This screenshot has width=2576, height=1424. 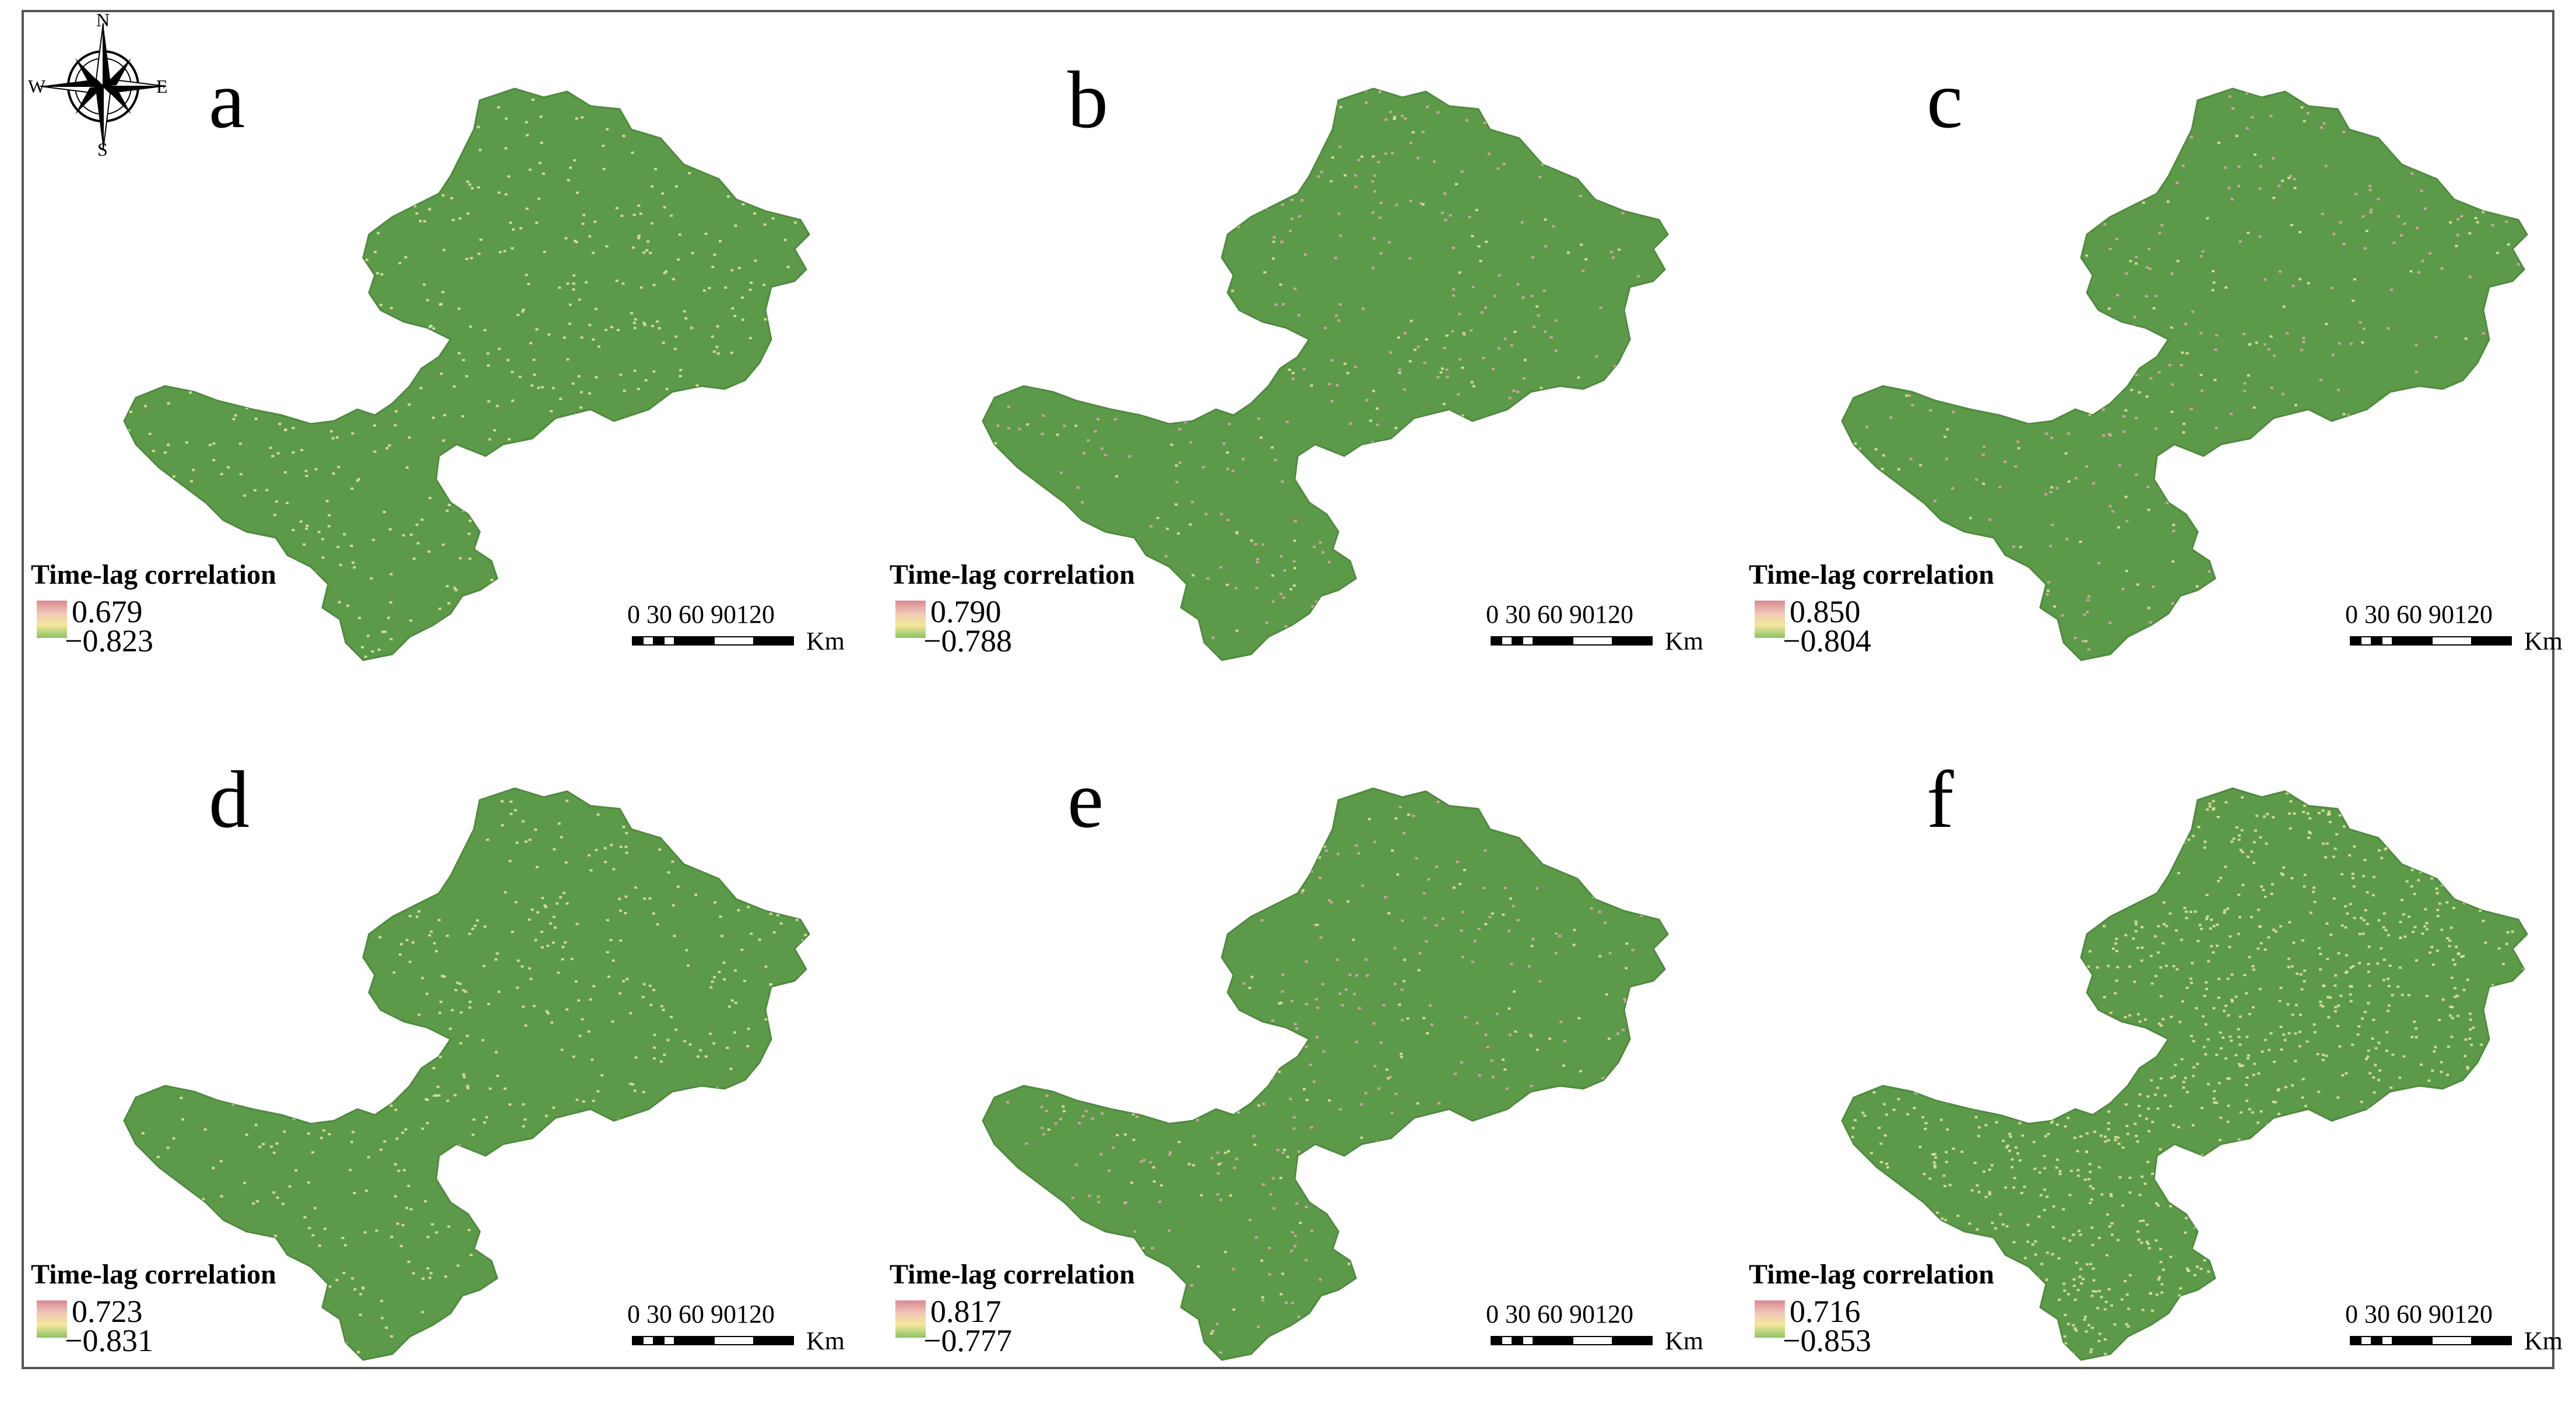 What do you see at coordinates (967, 1341) in the screenshot?
I see `legend-low-value: −0.777` at bounding box center [967, 1341].